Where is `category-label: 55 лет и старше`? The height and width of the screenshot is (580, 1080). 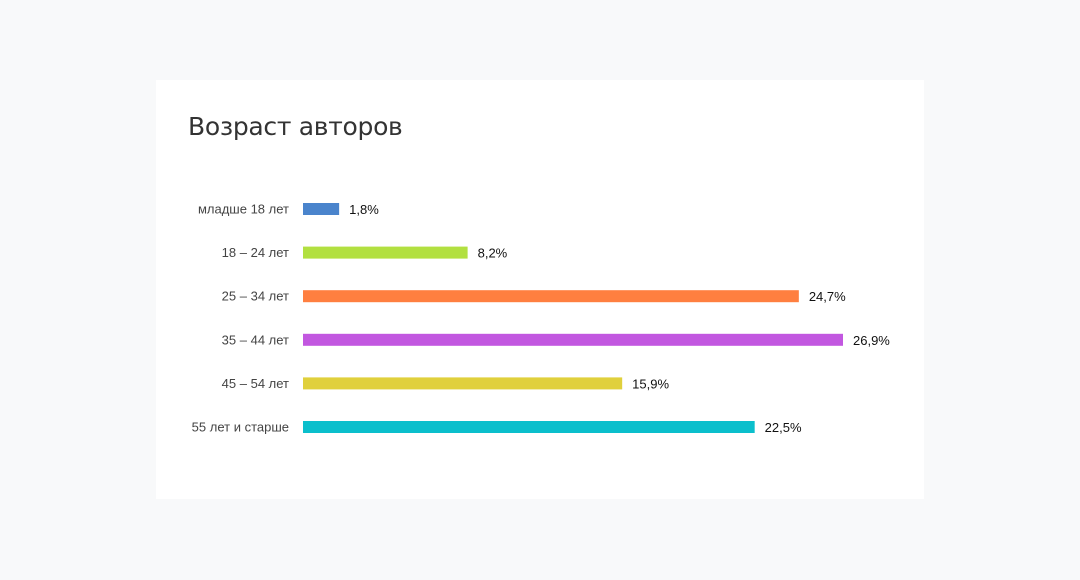 category-label: 55 лет и старше is located at coordinates (240, 427).